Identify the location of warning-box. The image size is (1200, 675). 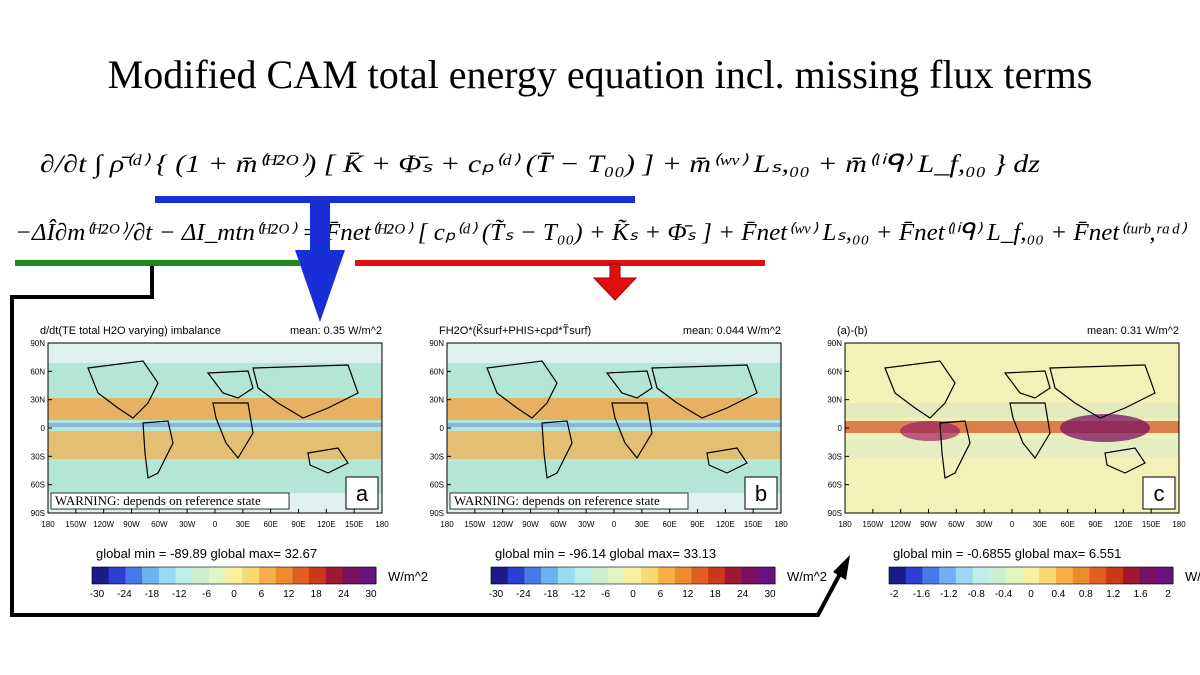
(569, 501).